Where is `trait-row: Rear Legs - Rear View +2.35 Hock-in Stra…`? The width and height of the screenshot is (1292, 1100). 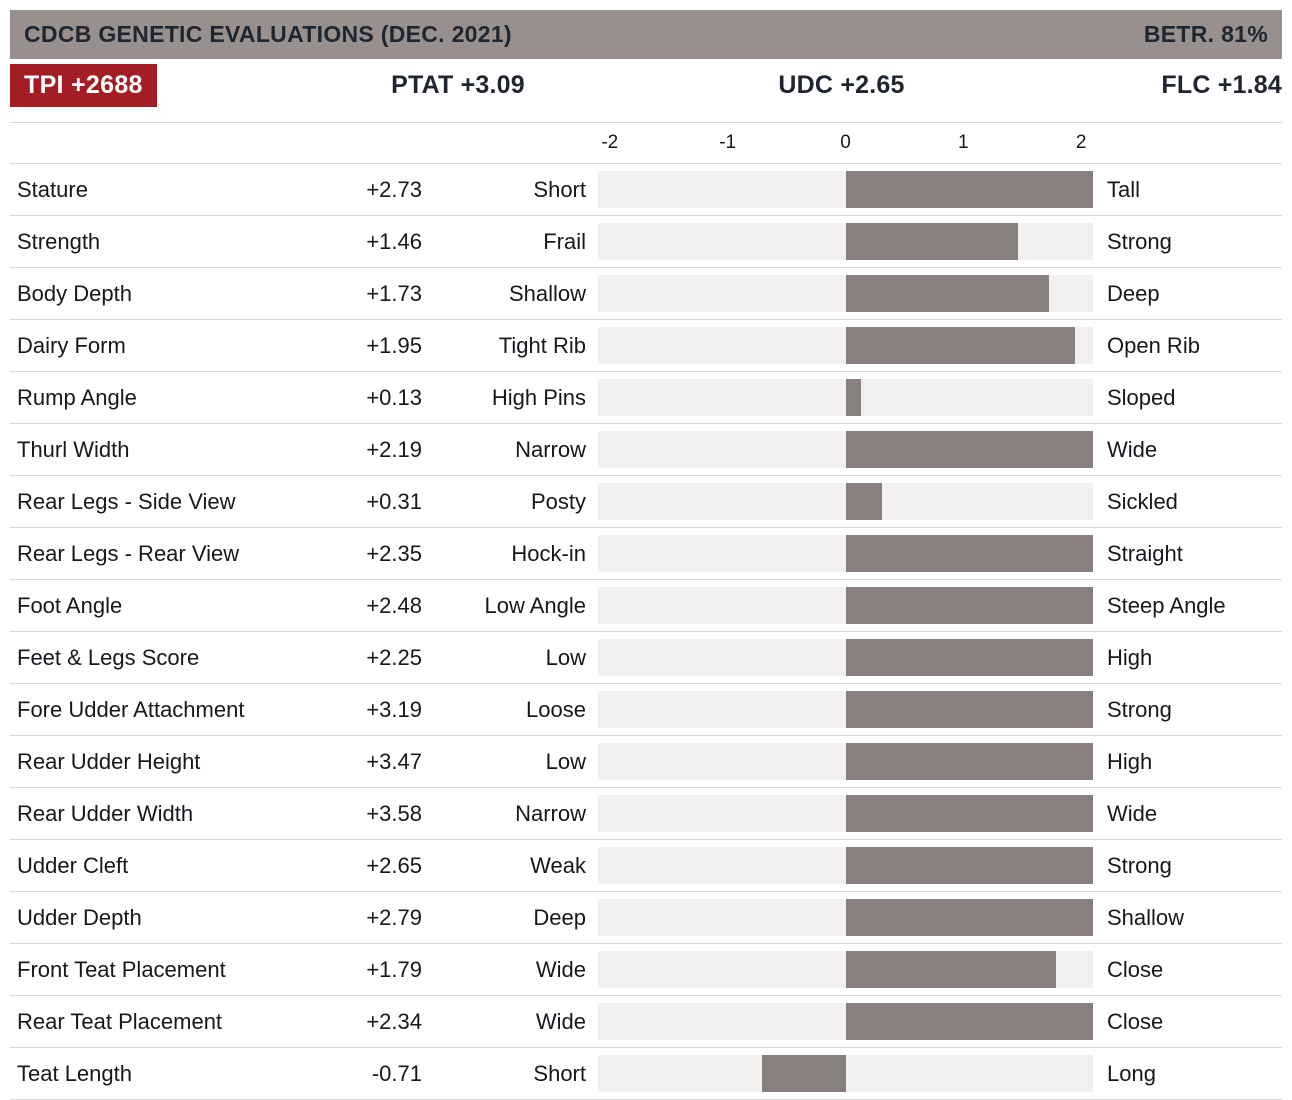 trait-row: Rear Legs - Rear View +2.35 Hock-in Stra… is located at coordinates (646, 554).